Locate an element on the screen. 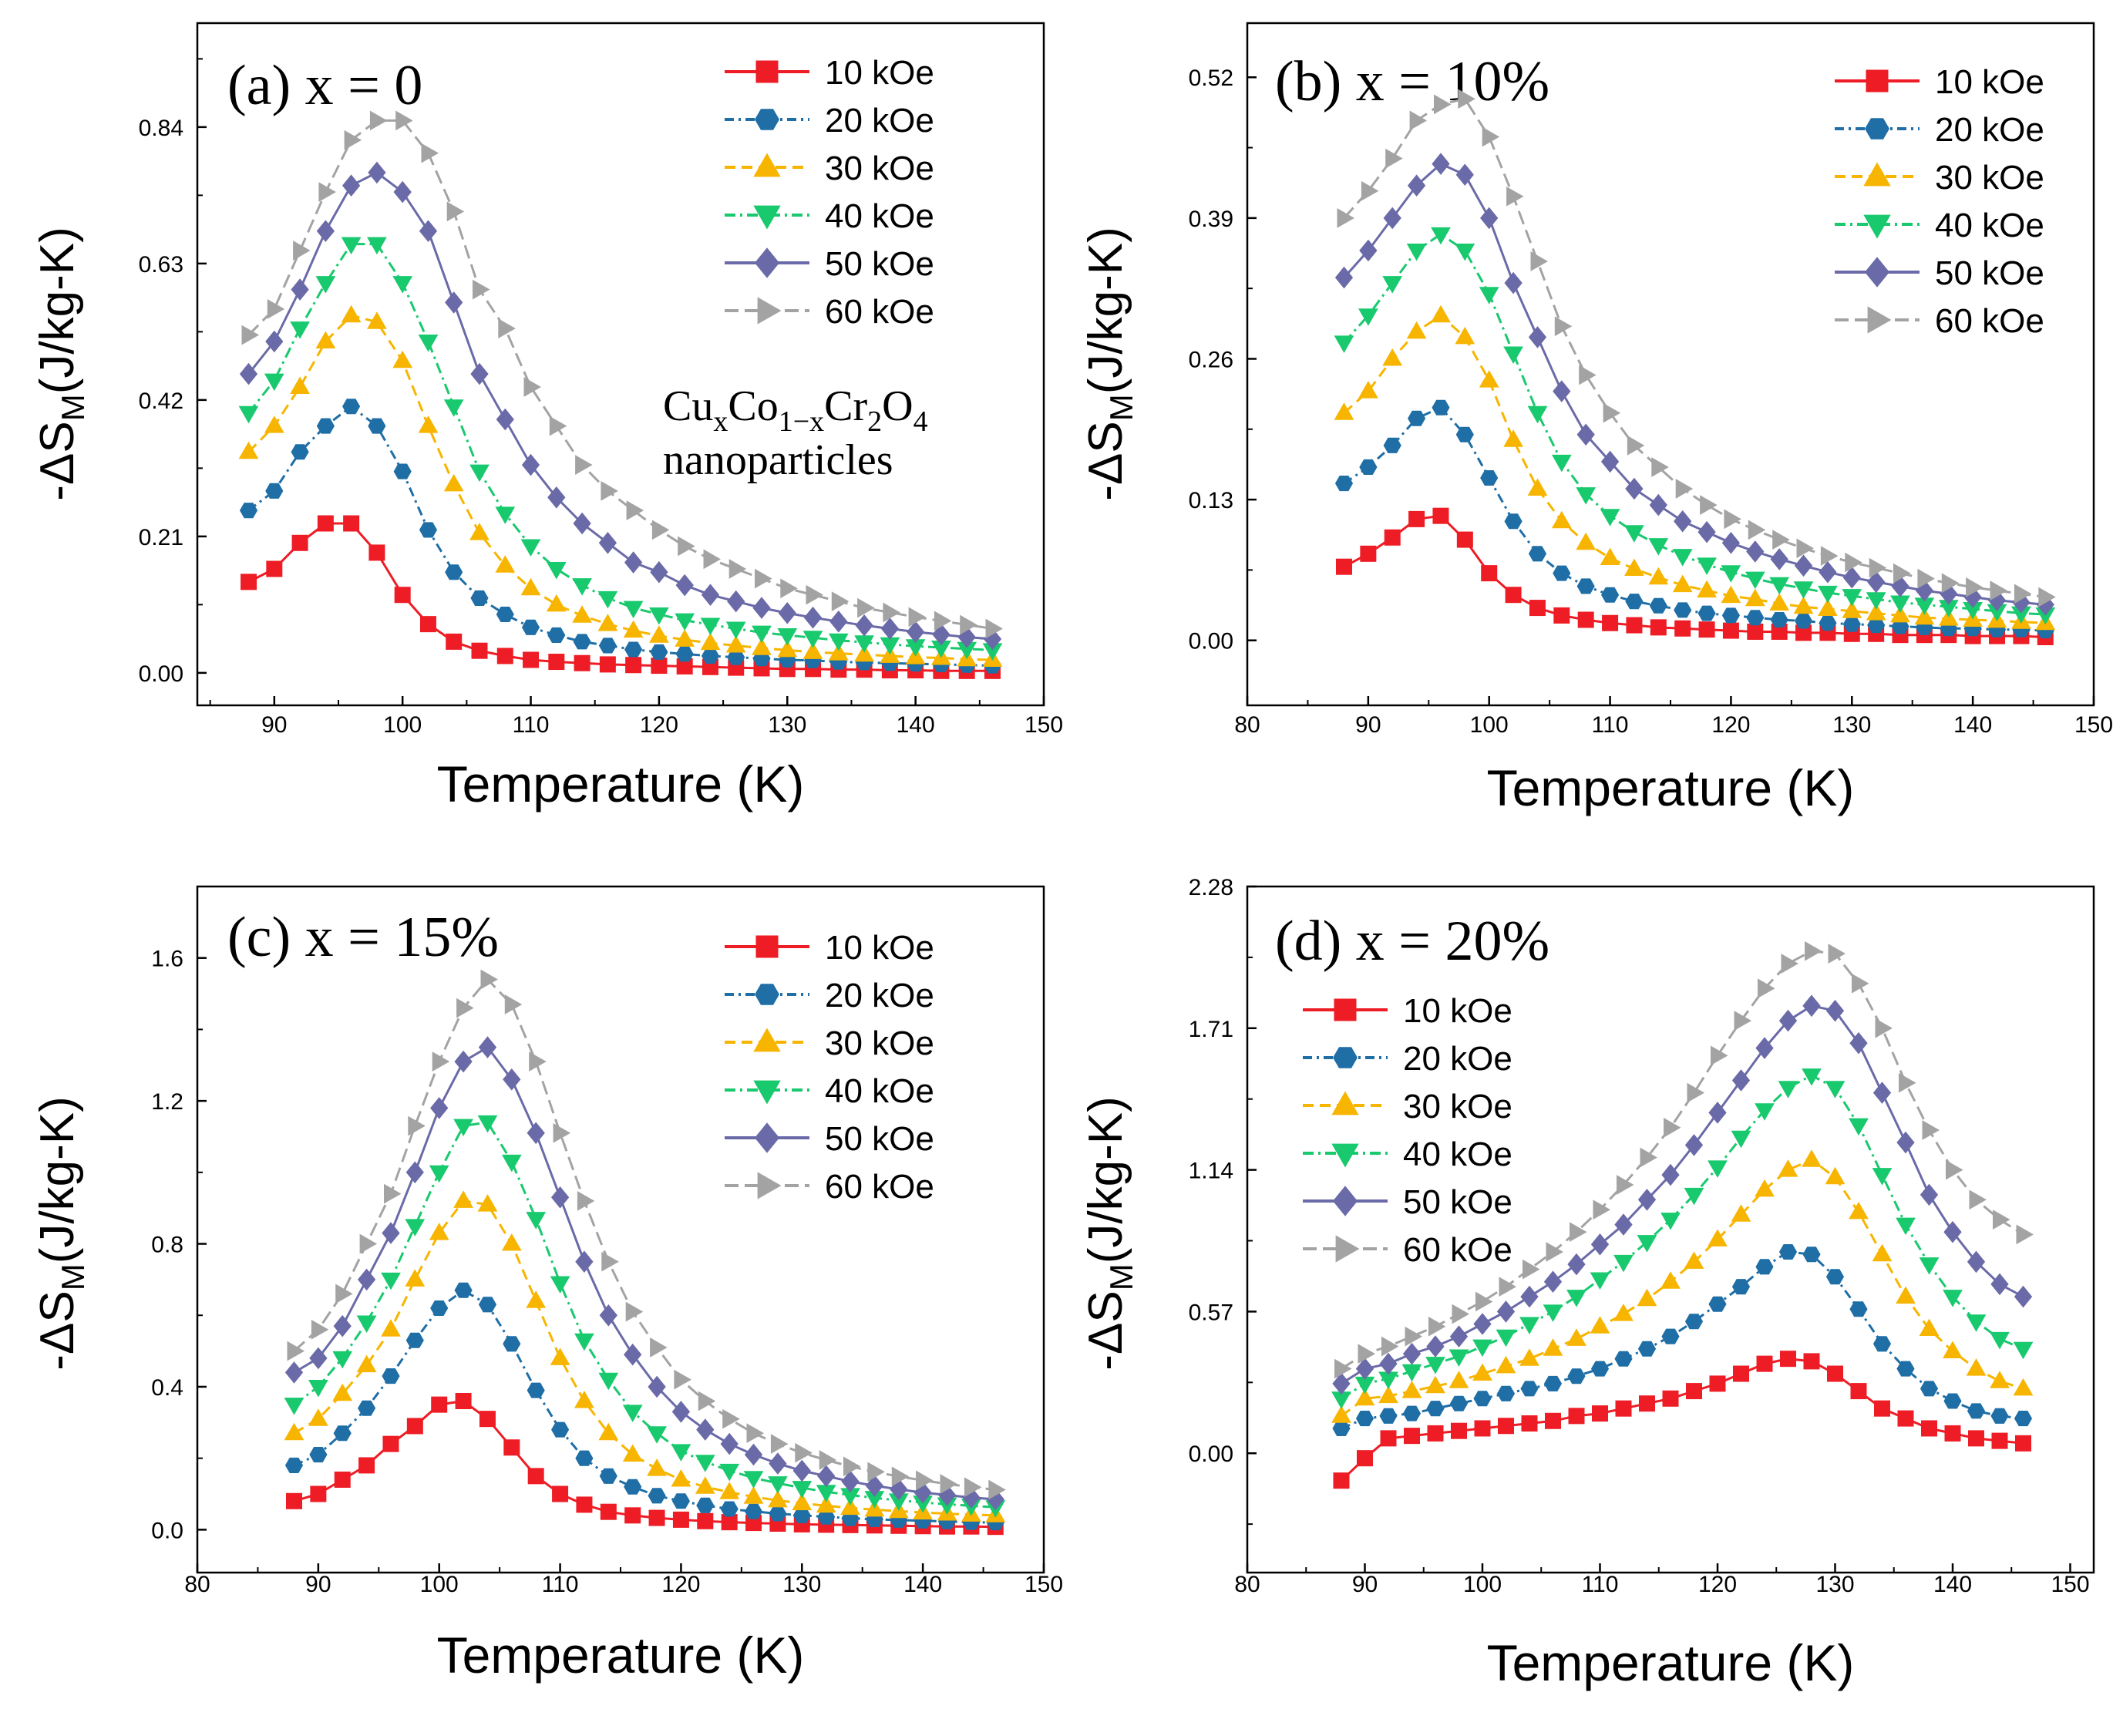 The width and height of the screenshot is (2113, 1736). y-axis-title-main: -ΔS is located at coordinates (1105, 1330).